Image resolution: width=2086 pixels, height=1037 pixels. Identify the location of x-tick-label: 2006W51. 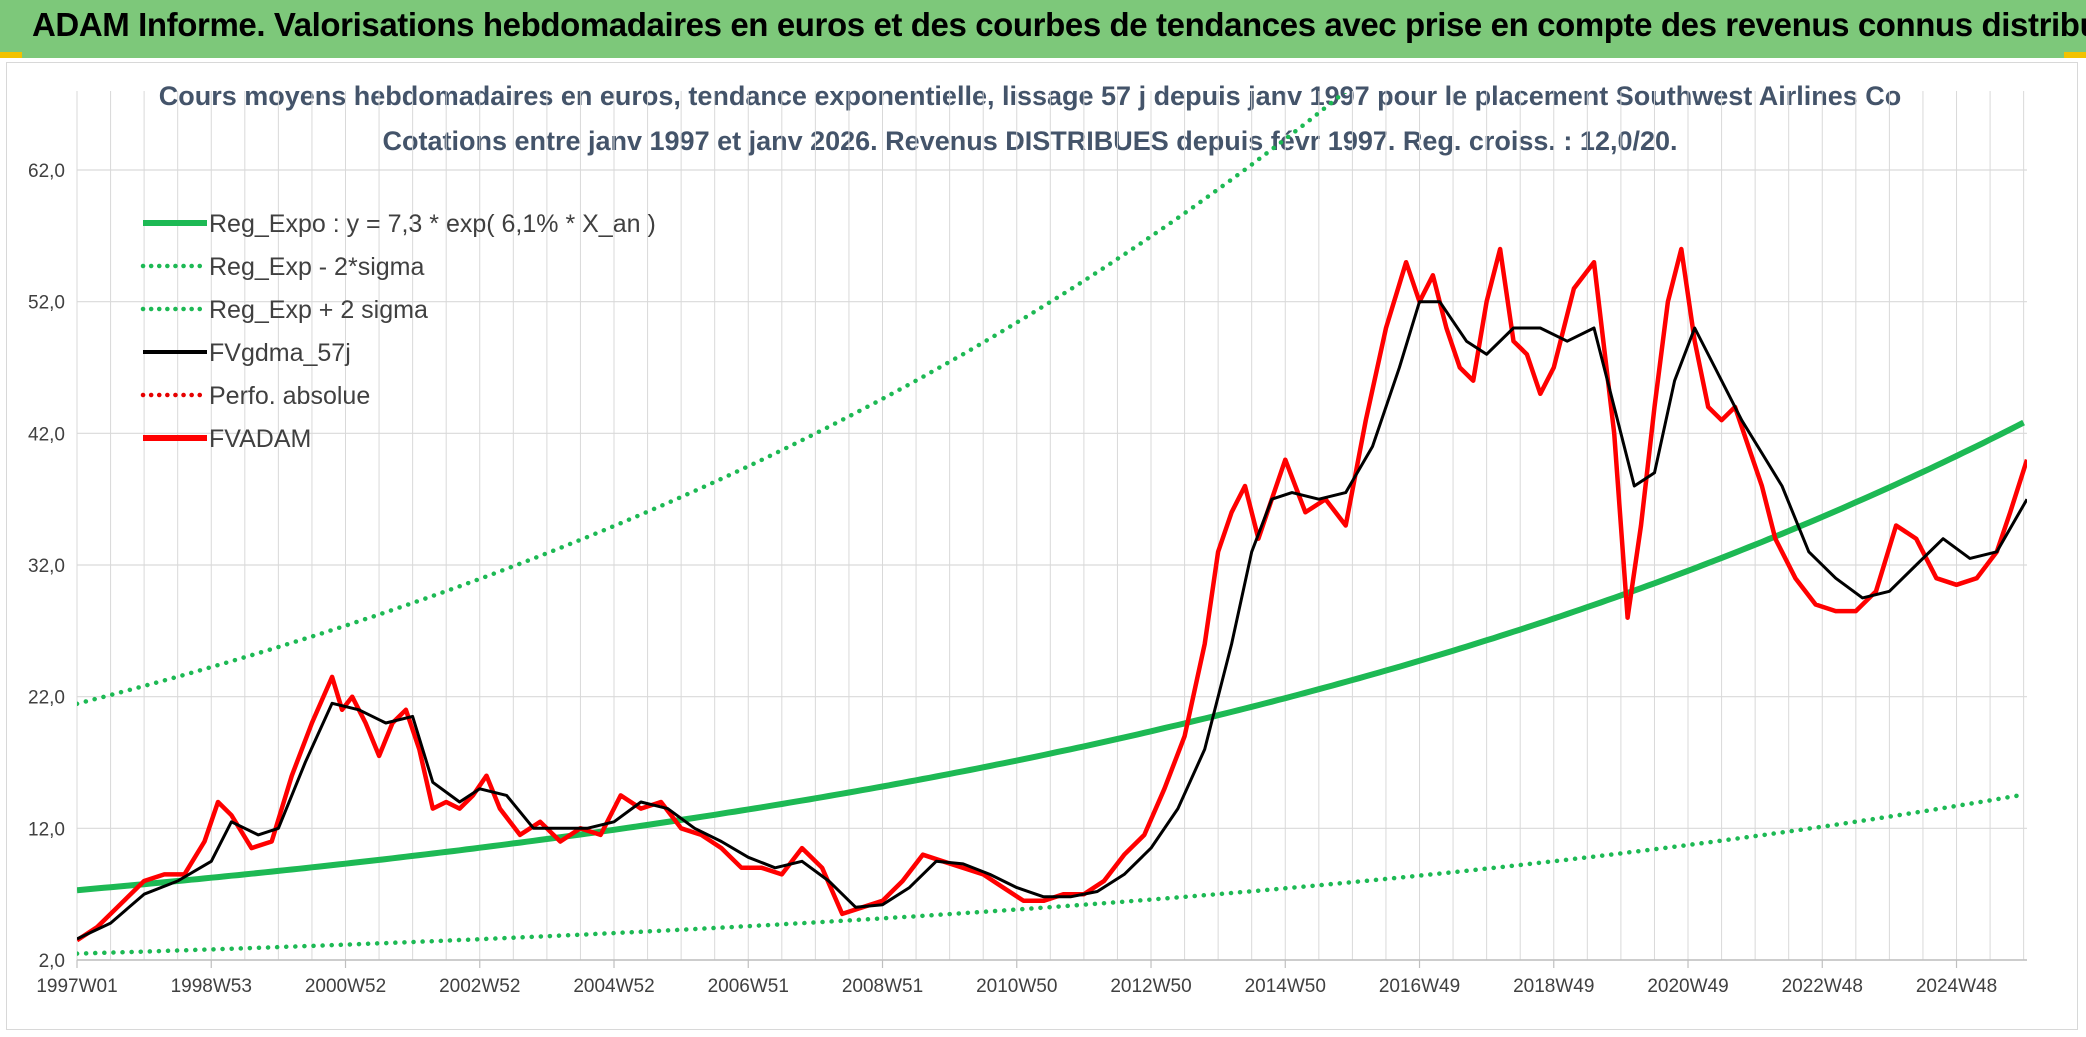
(748, 986).